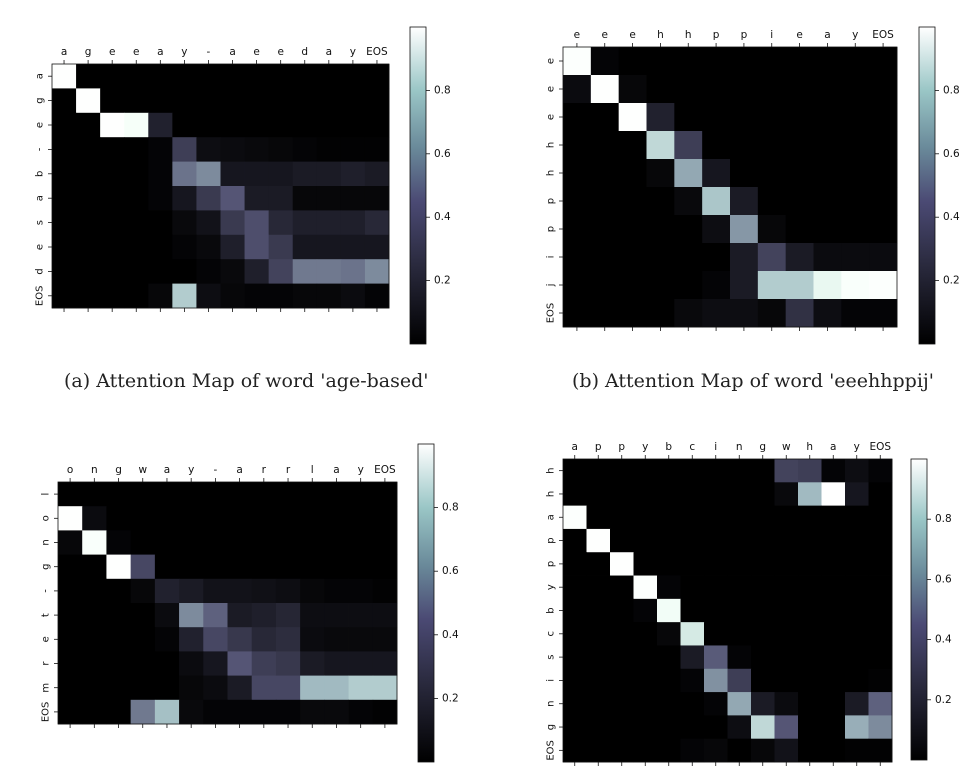  Describe the element at coordinates (232, 52) in the screenshot. I see `x-tick-label: a` at that location.